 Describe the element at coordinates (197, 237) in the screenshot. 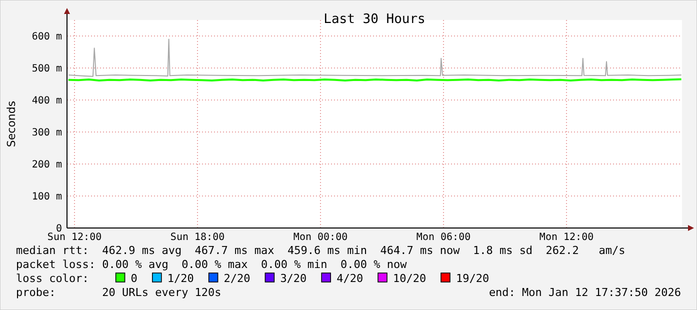

I see `x-tick-label: Sun 18:00` at that location.